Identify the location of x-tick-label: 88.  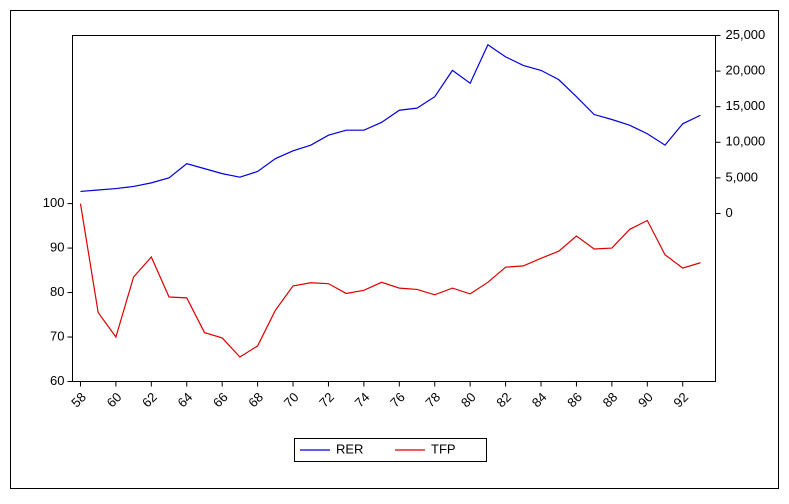
(610, 399).